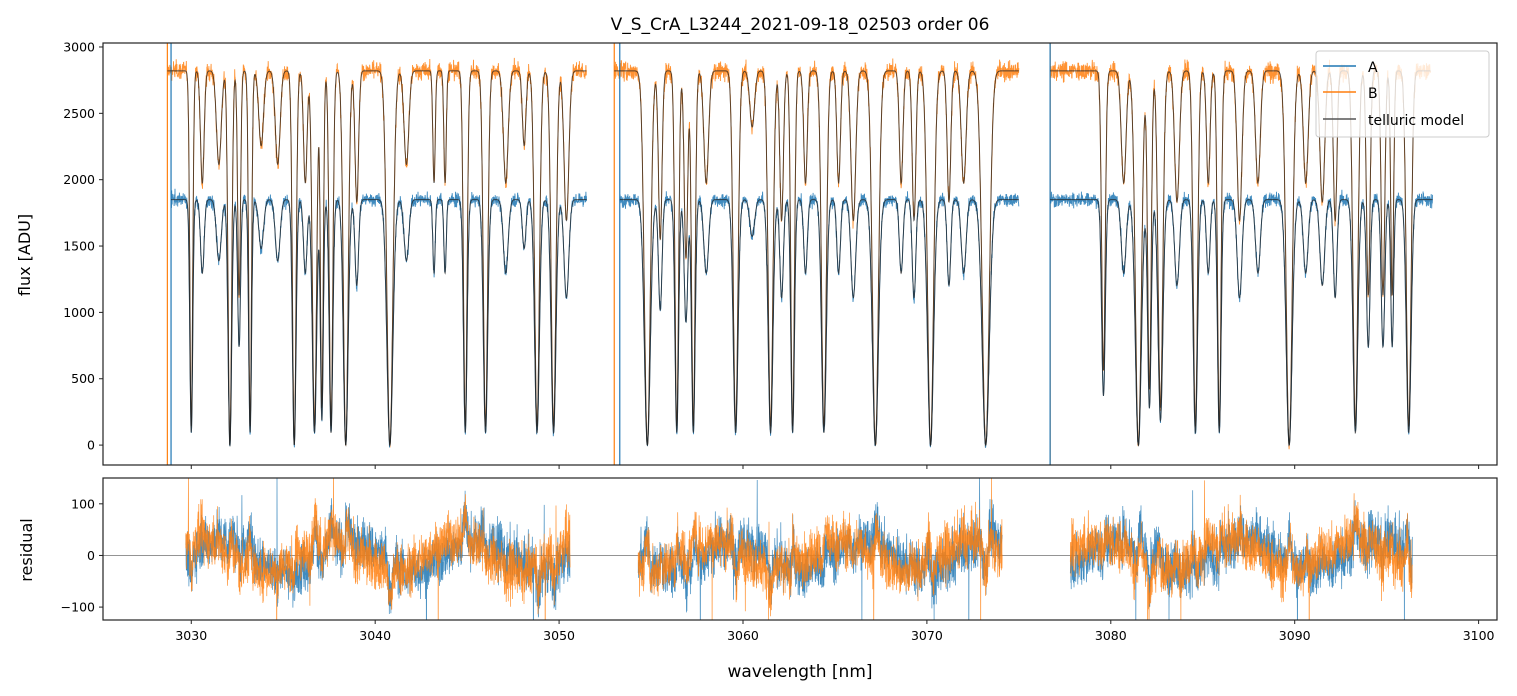 This screenshot has width=1517, height=696. Describe the element at coordinates (1373, 94) in the screenshot. I see `legend-label-b: B` at that location.